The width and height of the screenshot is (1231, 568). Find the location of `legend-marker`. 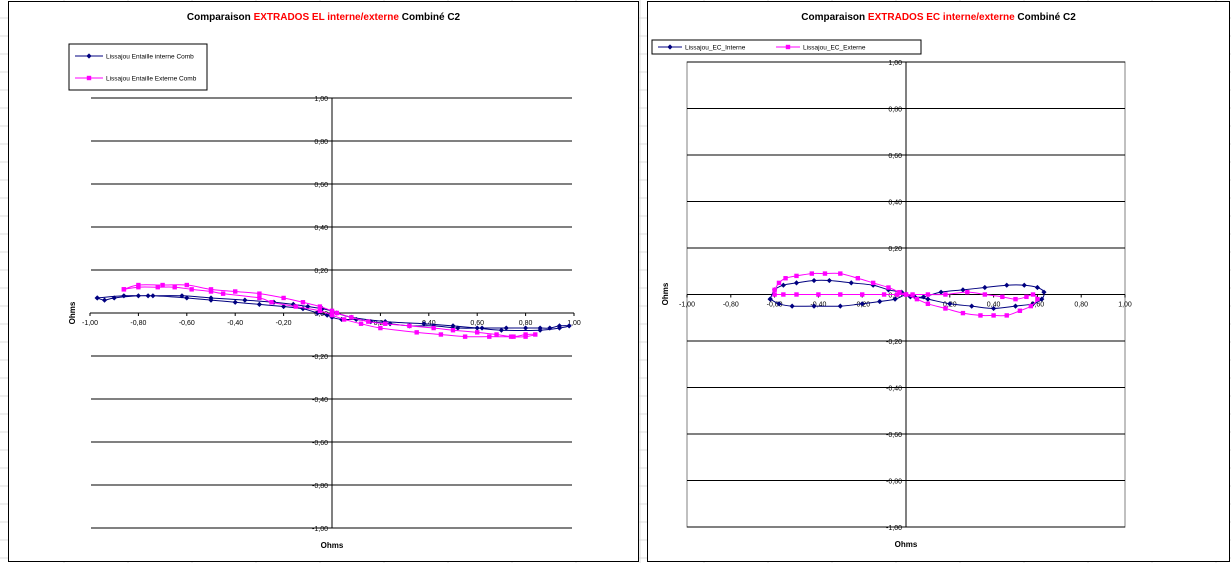

legend-marker is located at coordinates (89, 56).